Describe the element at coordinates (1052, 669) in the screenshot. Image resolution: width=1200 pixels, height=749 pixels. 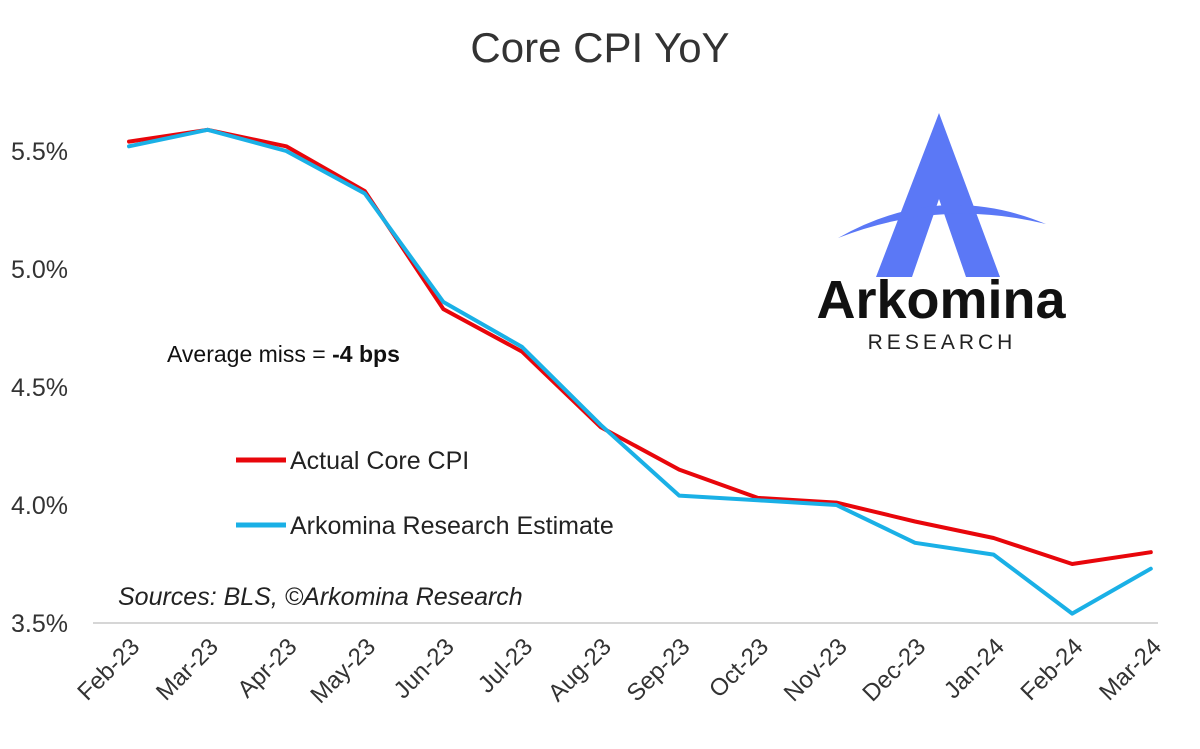
I see `x-tick-label: Feb-24` at that location.